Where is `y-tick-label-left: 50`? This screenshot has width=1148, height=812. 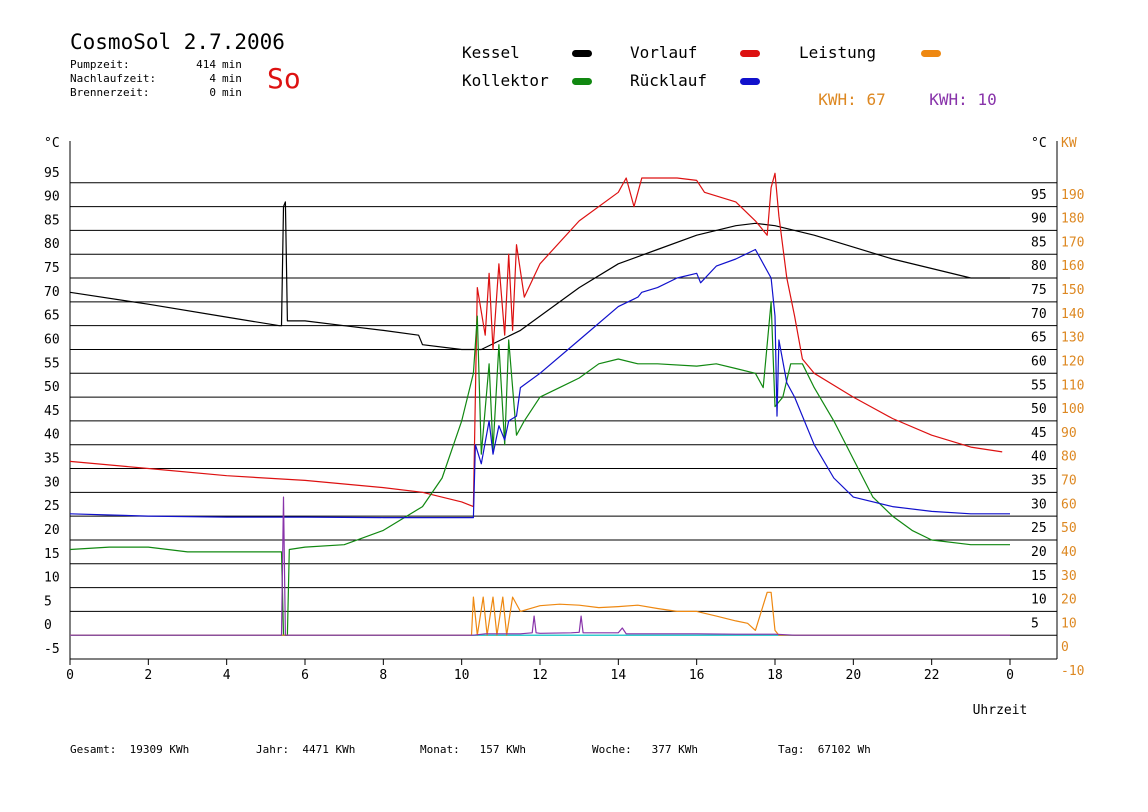
y-tick-label-left: 50 is located at coordinates (52, 387).